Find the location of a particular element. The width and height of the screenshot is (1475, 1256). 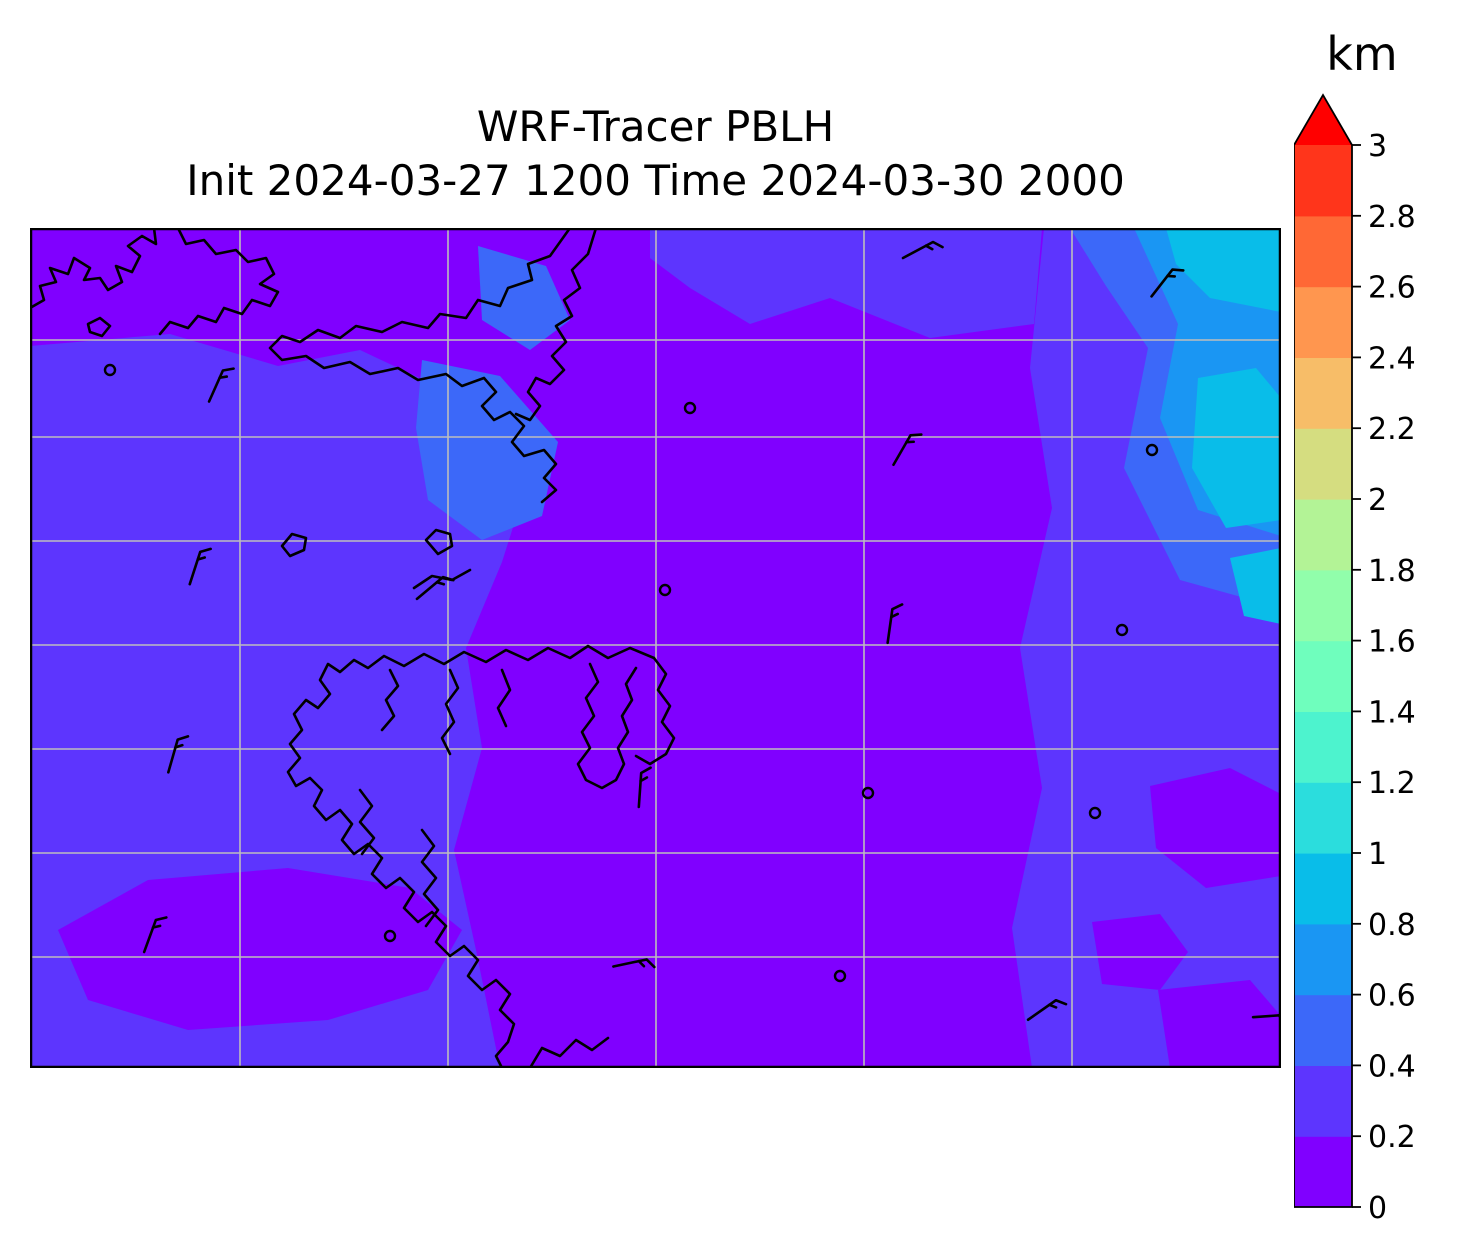

field-north-strip-0.2-0.4km is located at coordinates (846, 283).